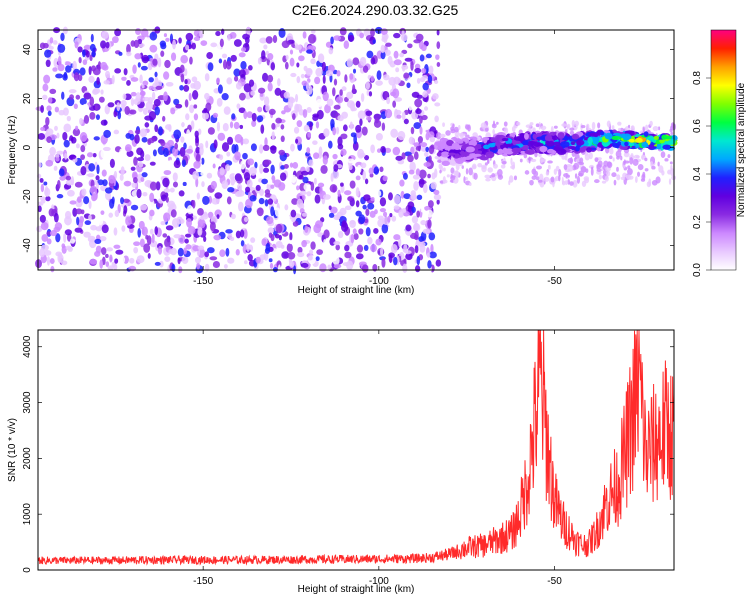 The image size is (750, 600). What do you see at coordinates (27, 147) in the screenshot?
I see `spectrogram-y-tick-label: 0` at bounding box center [27, 147].